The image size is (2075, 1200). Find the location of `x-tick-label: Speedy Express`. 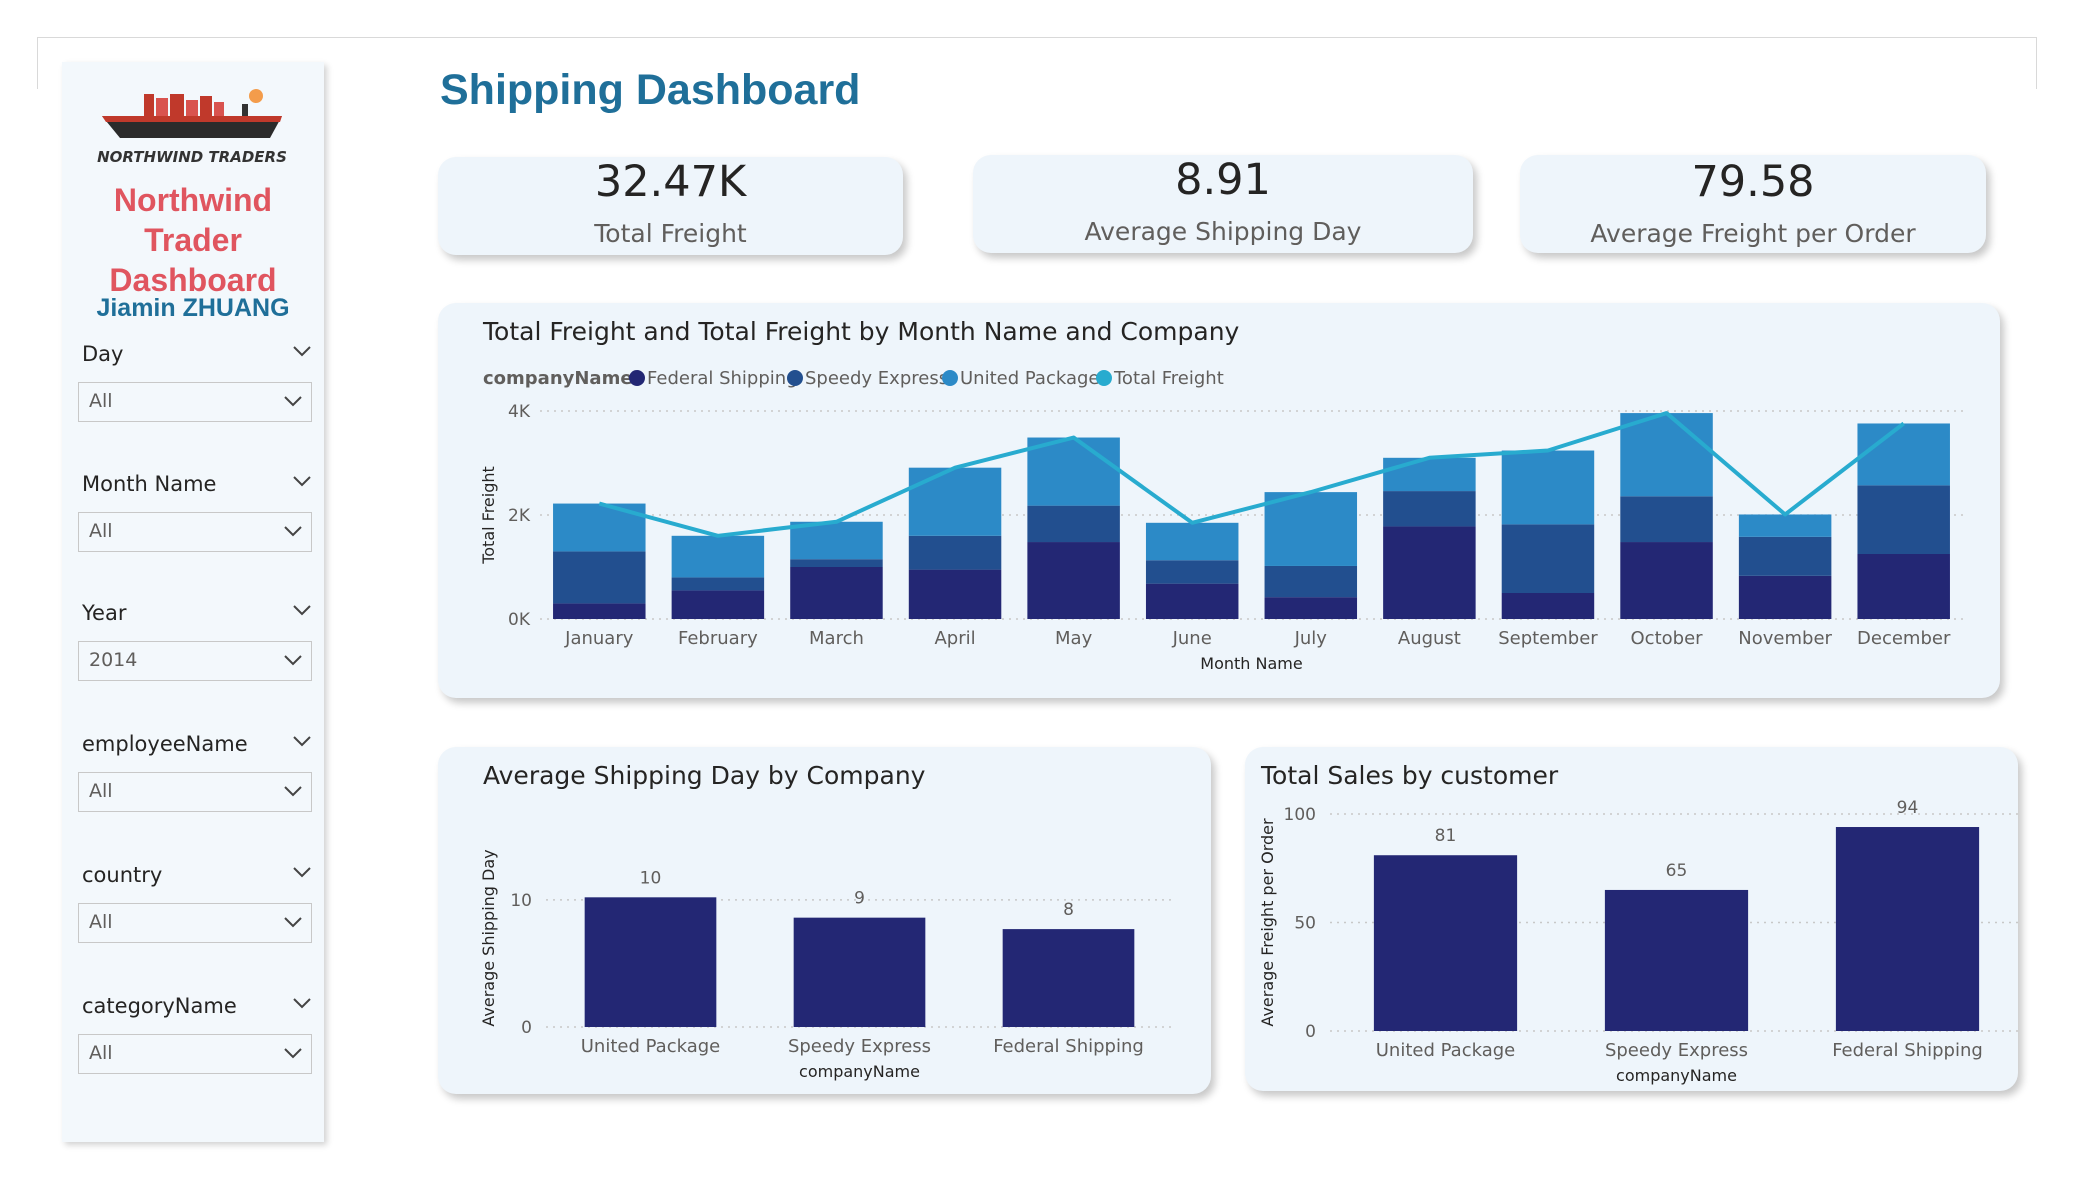

x-tick-label: Speedy Express is located at coordinates (859, 1046).